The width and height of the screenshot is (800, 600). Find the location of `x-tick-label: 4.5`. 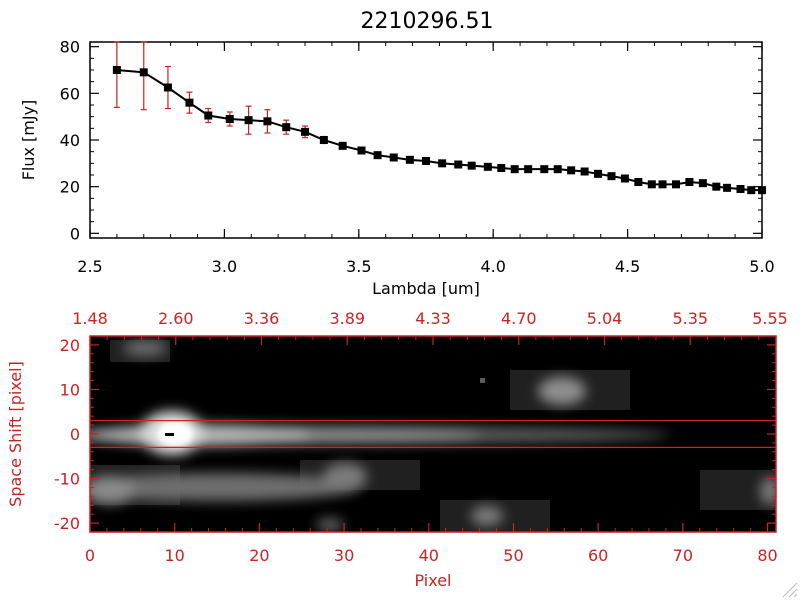

x-tick-label: 4.5 is located at coordinates (627, 266).